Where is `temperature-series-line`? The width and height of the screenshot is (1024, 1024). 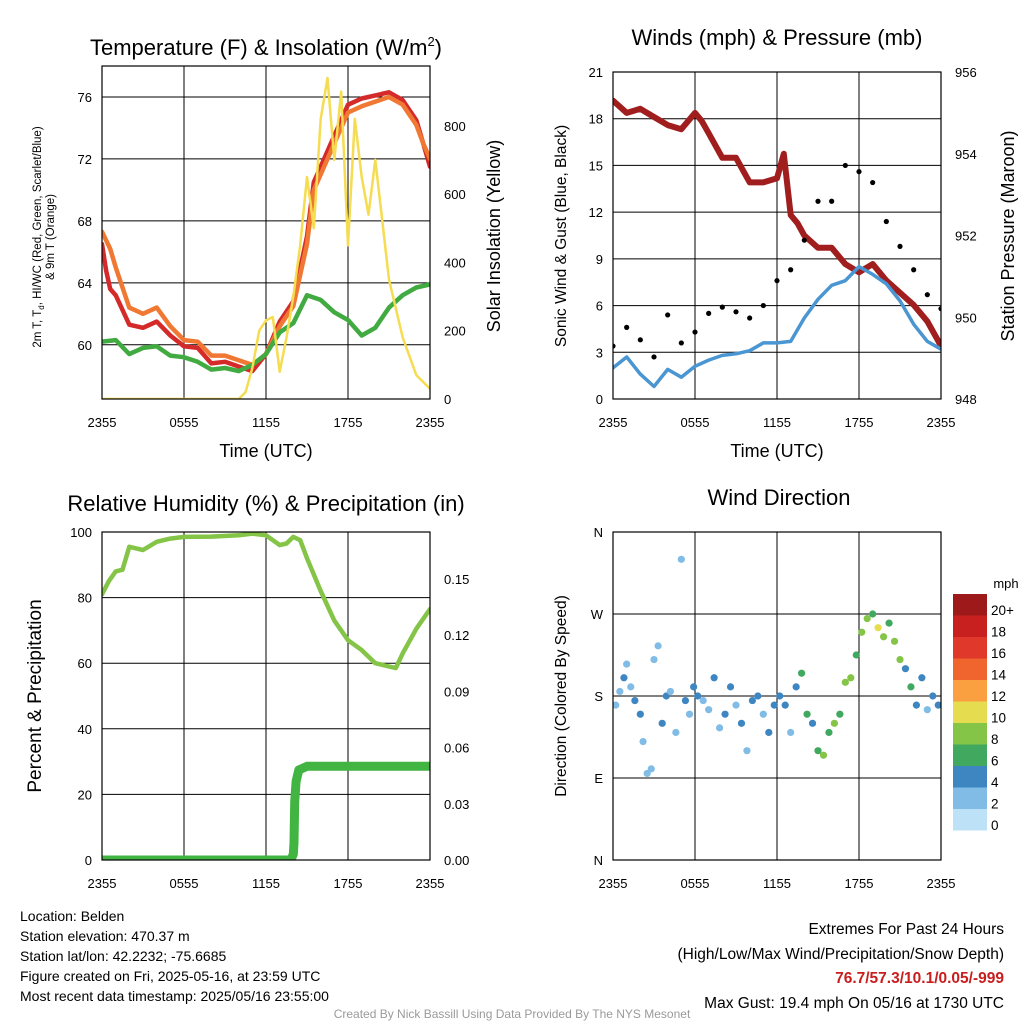
temperature-series-line is located at coordinates (266, 237).